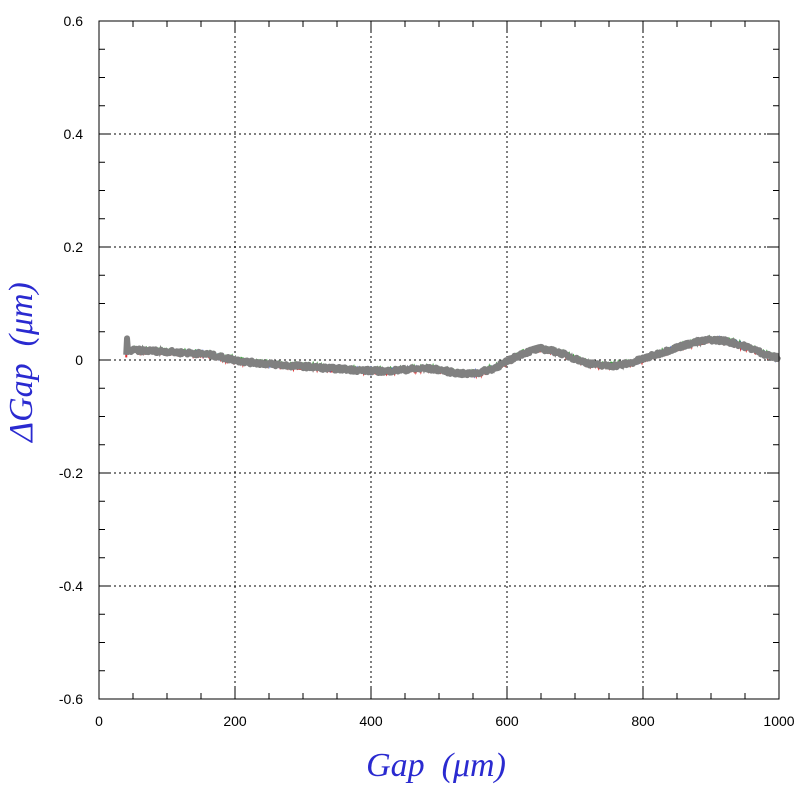 The height and width of the screenshot is (797, 797). Describe the element at coordinates (21, 363) in the screenshot. I see `y-axis-title: ΔGap (μm)` at that location.